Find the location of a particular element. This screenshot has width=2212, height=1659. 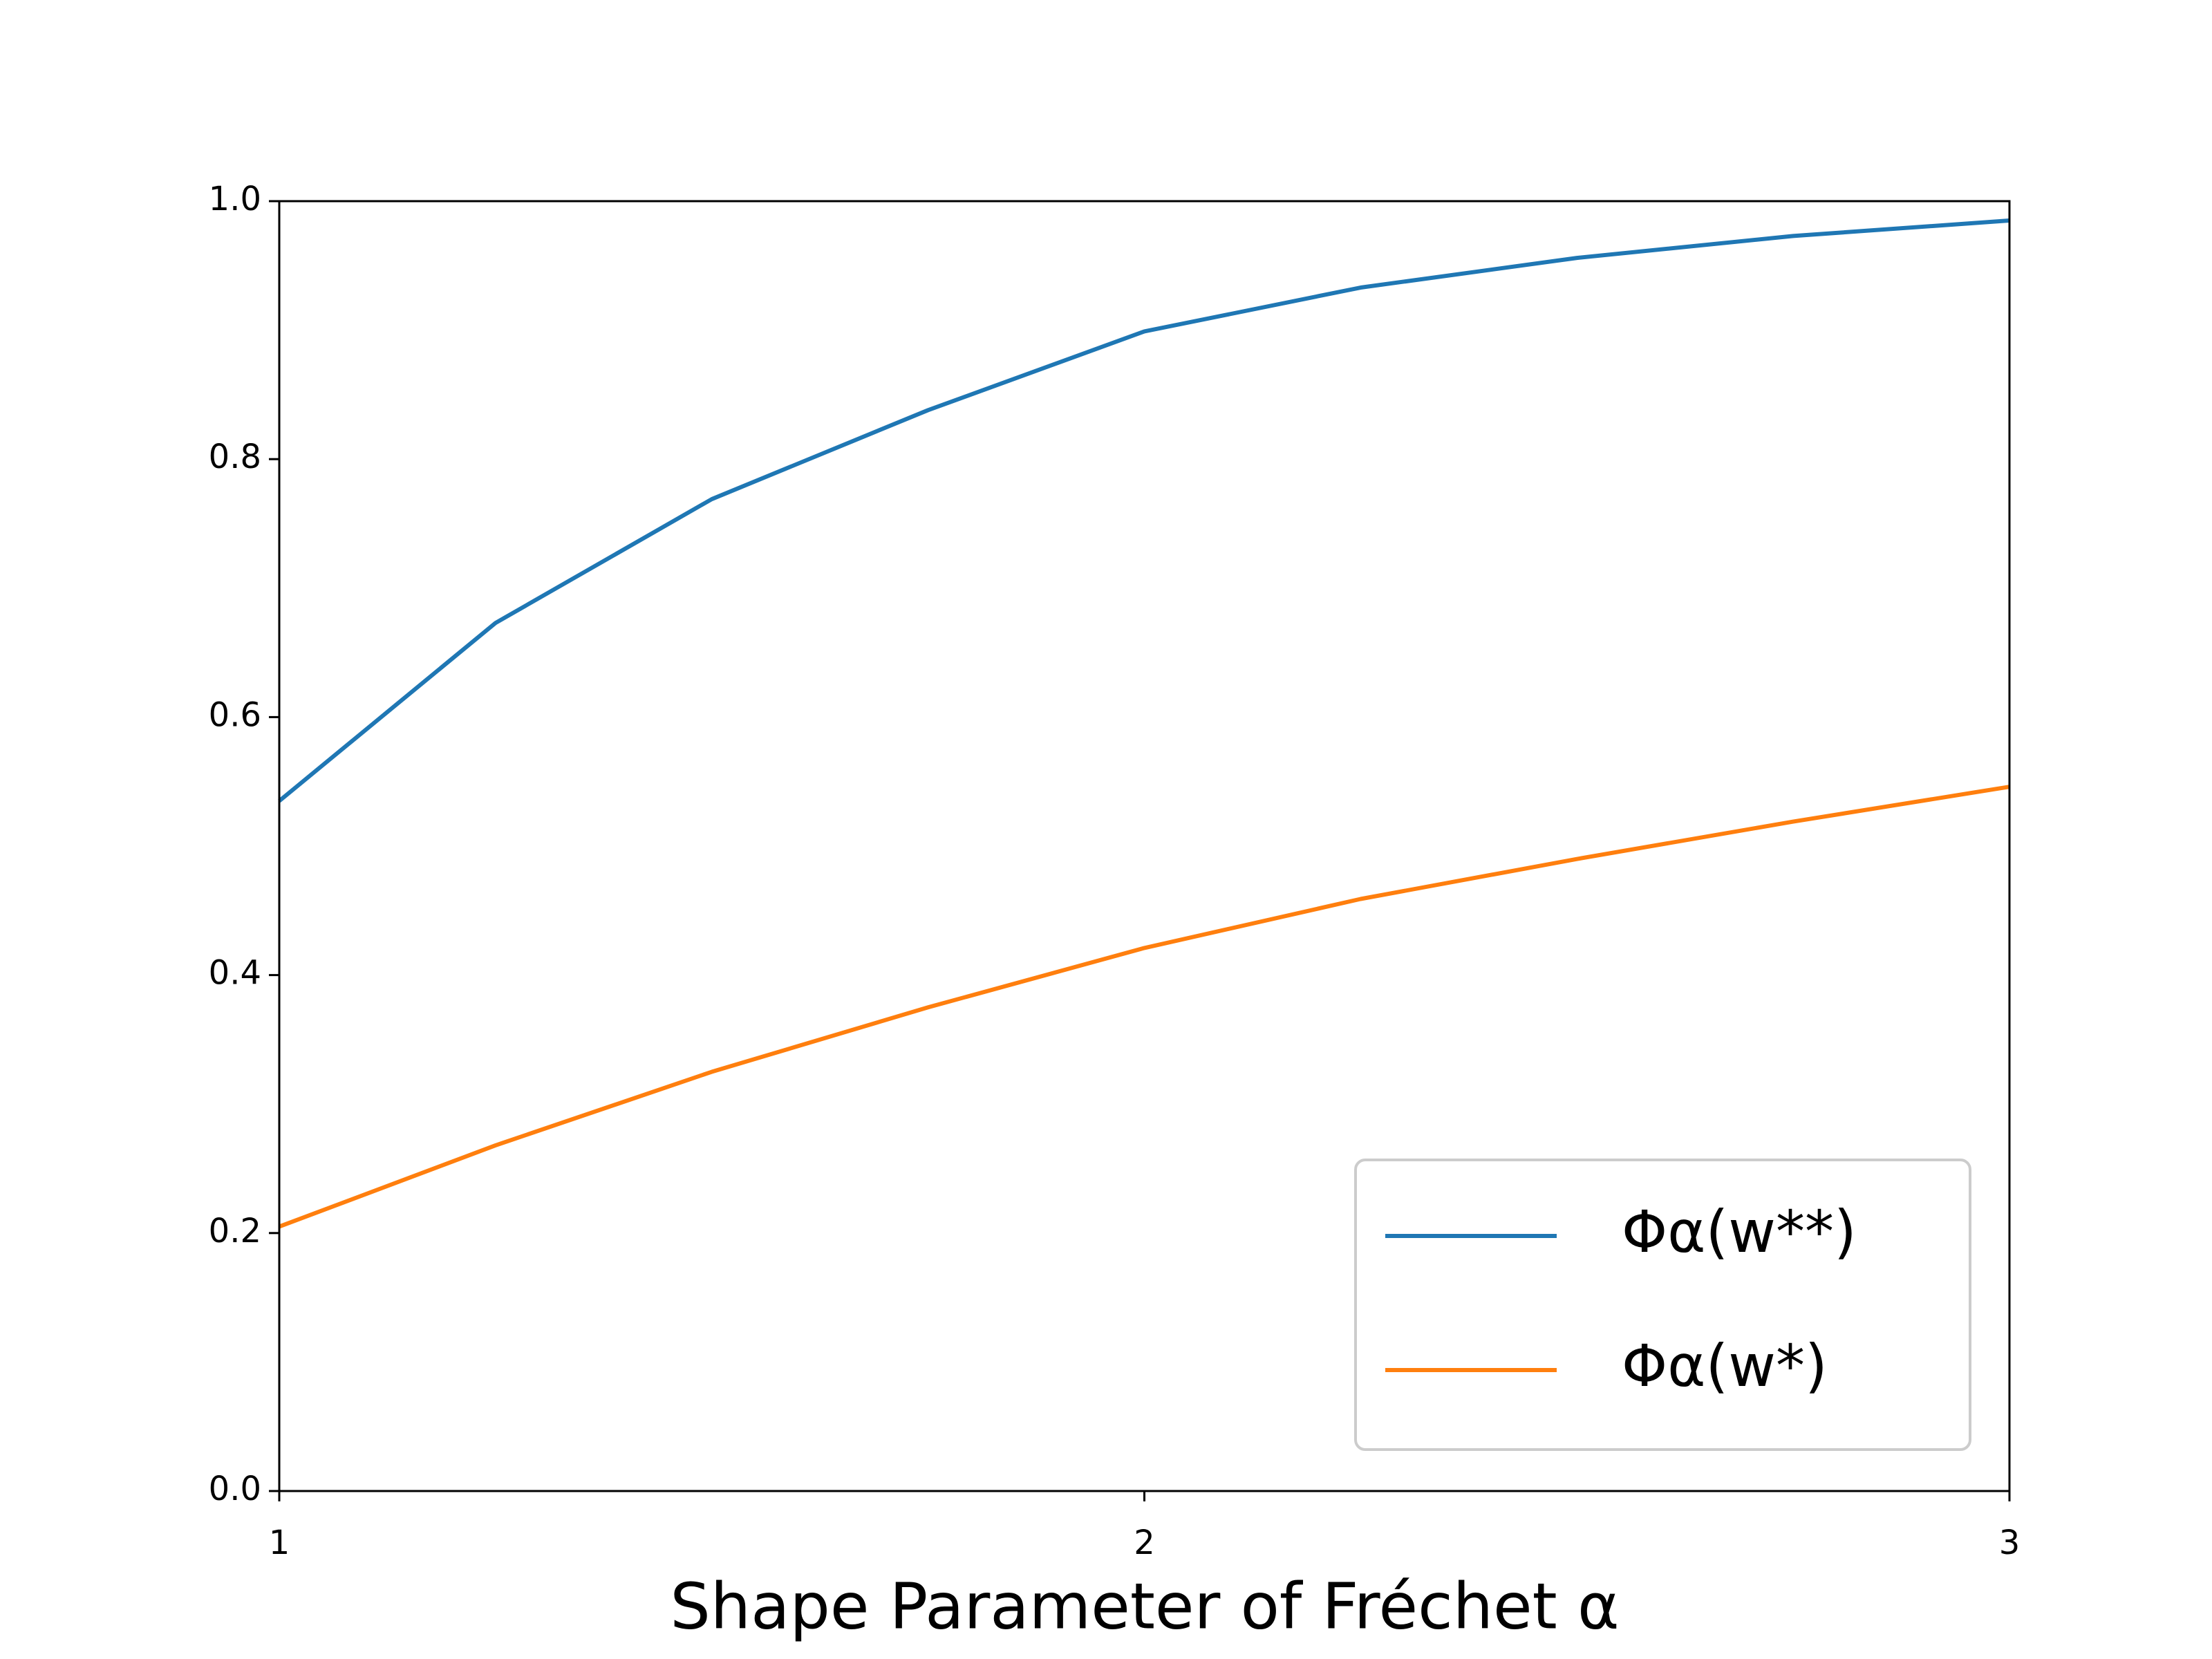

legend-box is located at coordinates (1662, 1305).